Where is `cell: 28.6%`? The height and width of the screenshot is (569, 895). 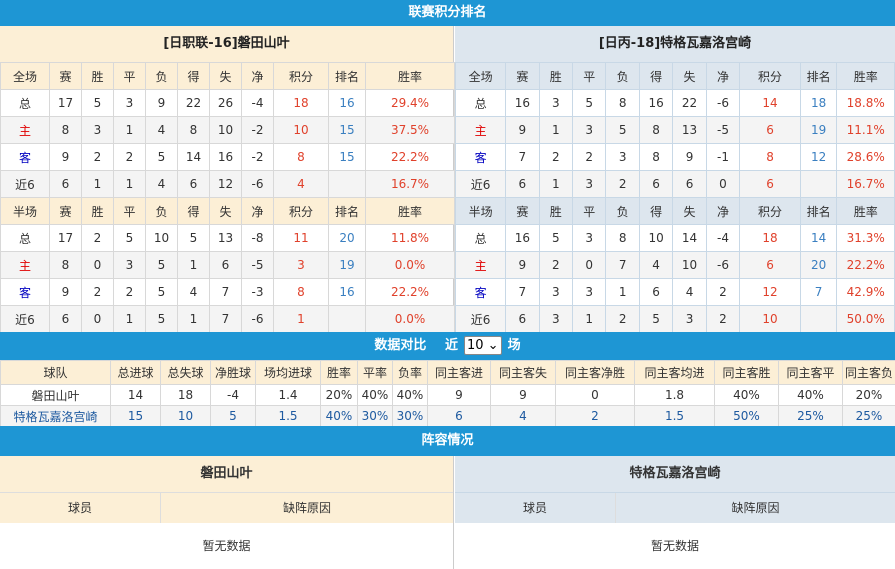
cell: 28.6% is located at coordinates (865, 157).